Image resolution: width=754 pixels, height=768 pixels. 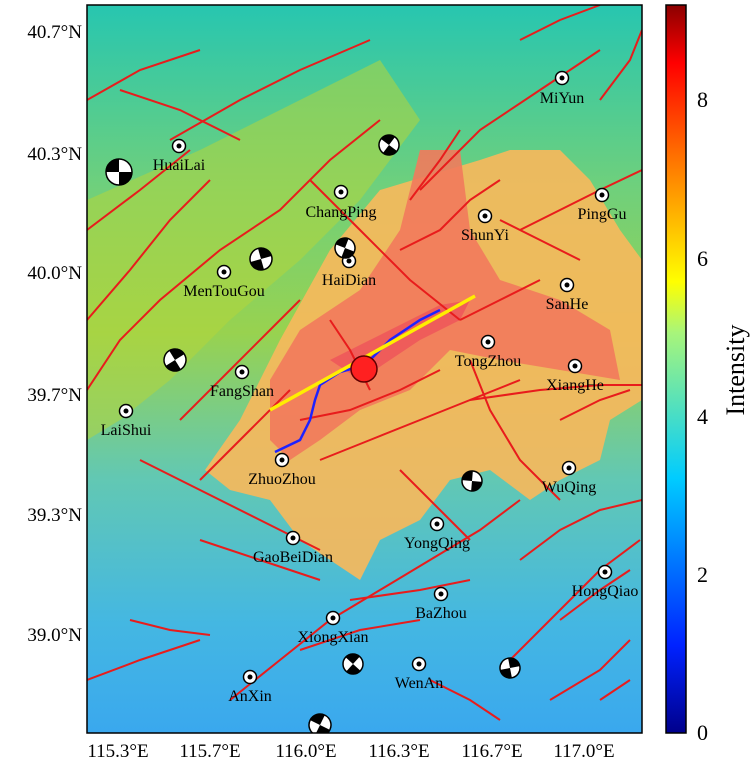 What do you see at coordinates (605, 582) in the screenshot?
I see `city-marker: HongQiao` at bounding box center [605, 582].